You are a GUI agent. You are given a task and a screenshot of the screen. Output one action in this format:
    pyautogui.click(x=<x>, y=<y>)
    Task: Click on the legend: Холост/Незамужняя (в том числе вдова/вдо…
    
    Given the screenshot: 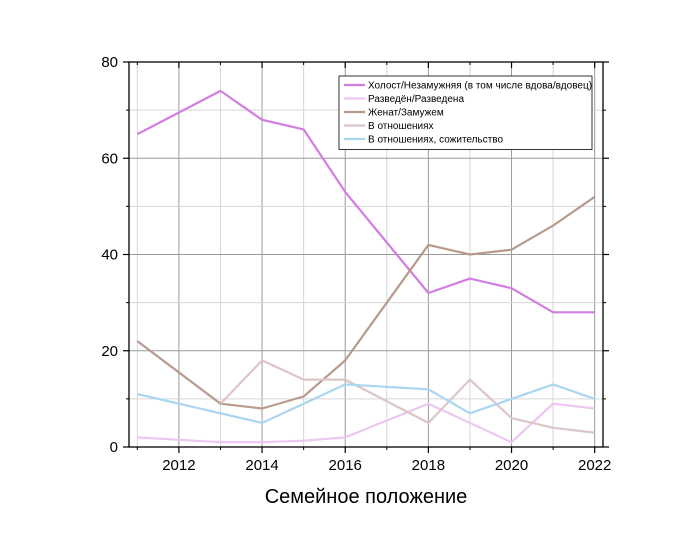 What is the action you would take?
    pyautogui.click(x=465, y=112)
    